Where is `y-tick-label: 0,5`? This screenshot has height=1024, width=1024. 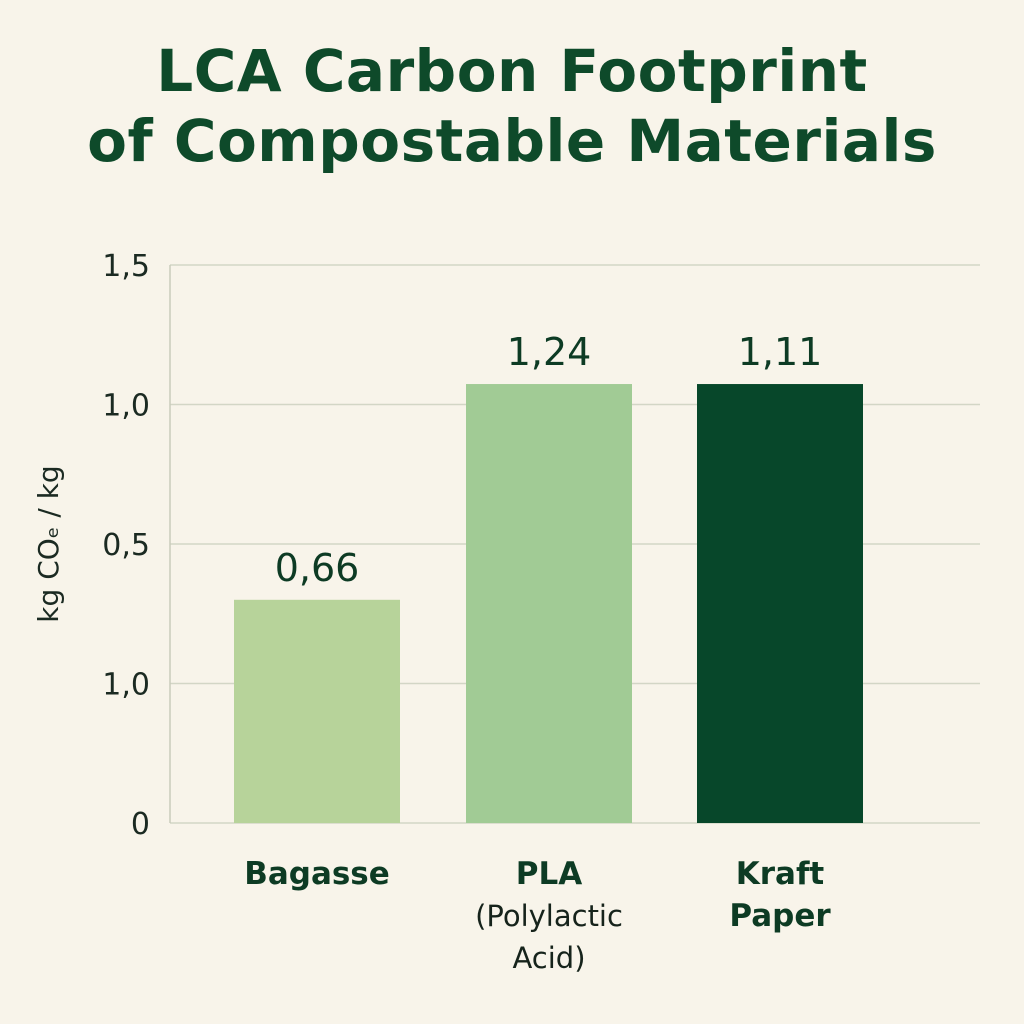
y-tick-label: 0,5 is located at coordinates (126, 545).